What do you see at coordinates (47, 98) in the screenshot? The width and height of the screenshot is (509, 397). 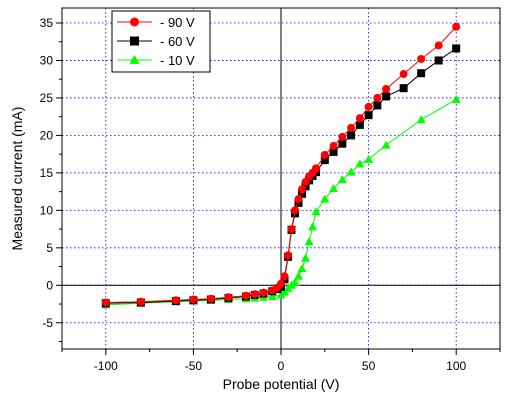 I see `y-tick-label: 25` at bounding box center [47, 98].